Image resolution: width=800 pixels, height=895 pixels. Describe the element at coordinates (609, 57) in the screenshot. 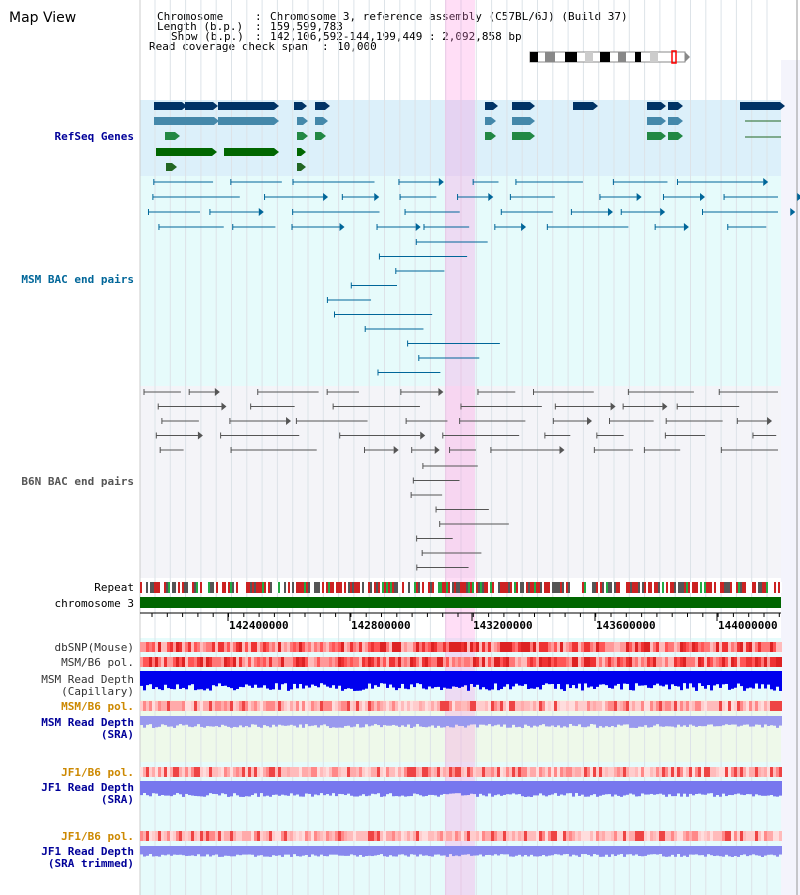

I see `chromosome-idiogram` at that location.